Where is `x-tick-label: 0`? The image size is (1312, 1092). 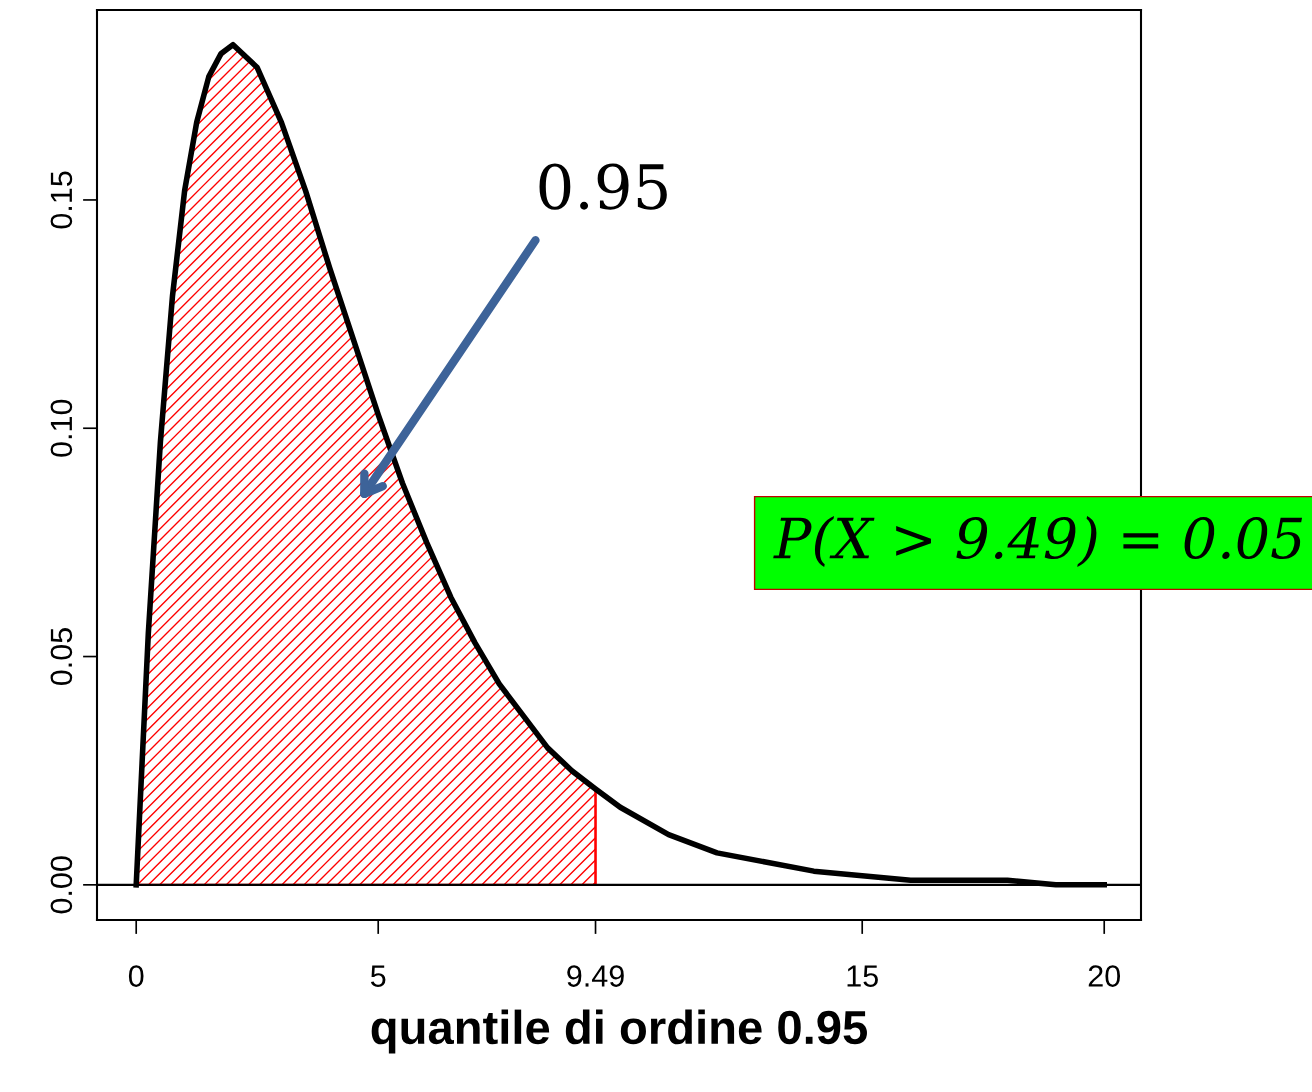
x-tick-label: 0 is located at coordinates (136, 976).